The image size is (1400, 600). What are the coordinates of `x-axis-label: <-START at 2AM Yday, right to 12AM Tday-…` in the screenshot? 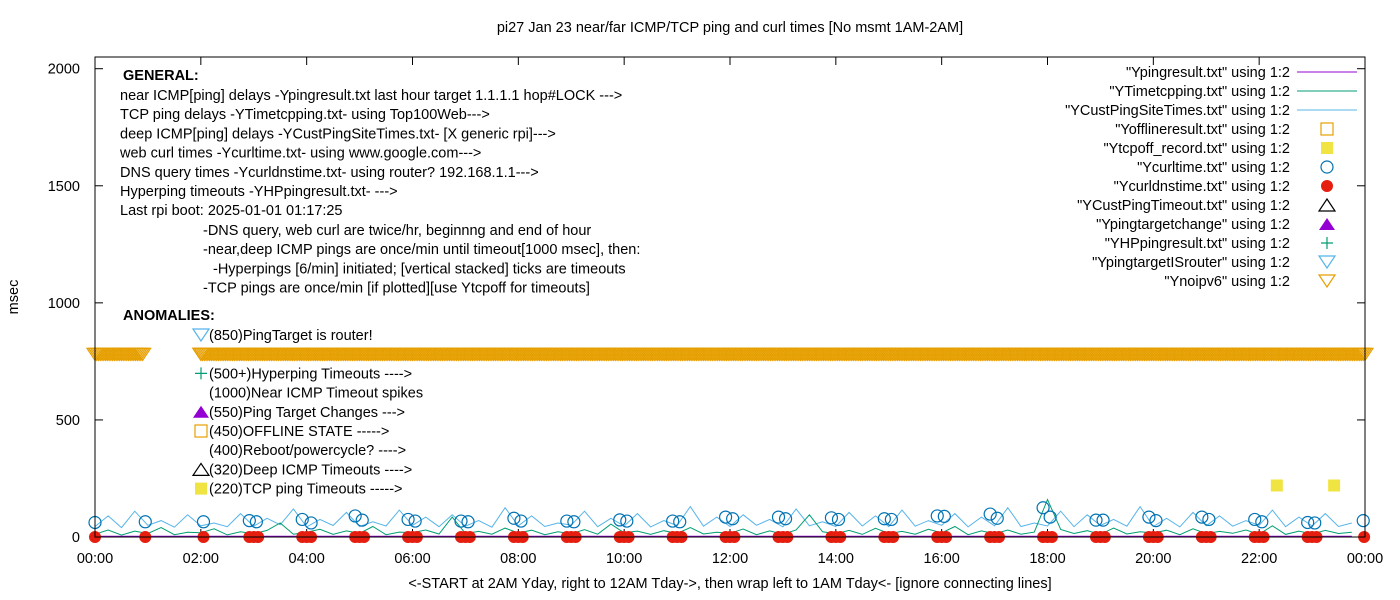 It's located at (729, 584).